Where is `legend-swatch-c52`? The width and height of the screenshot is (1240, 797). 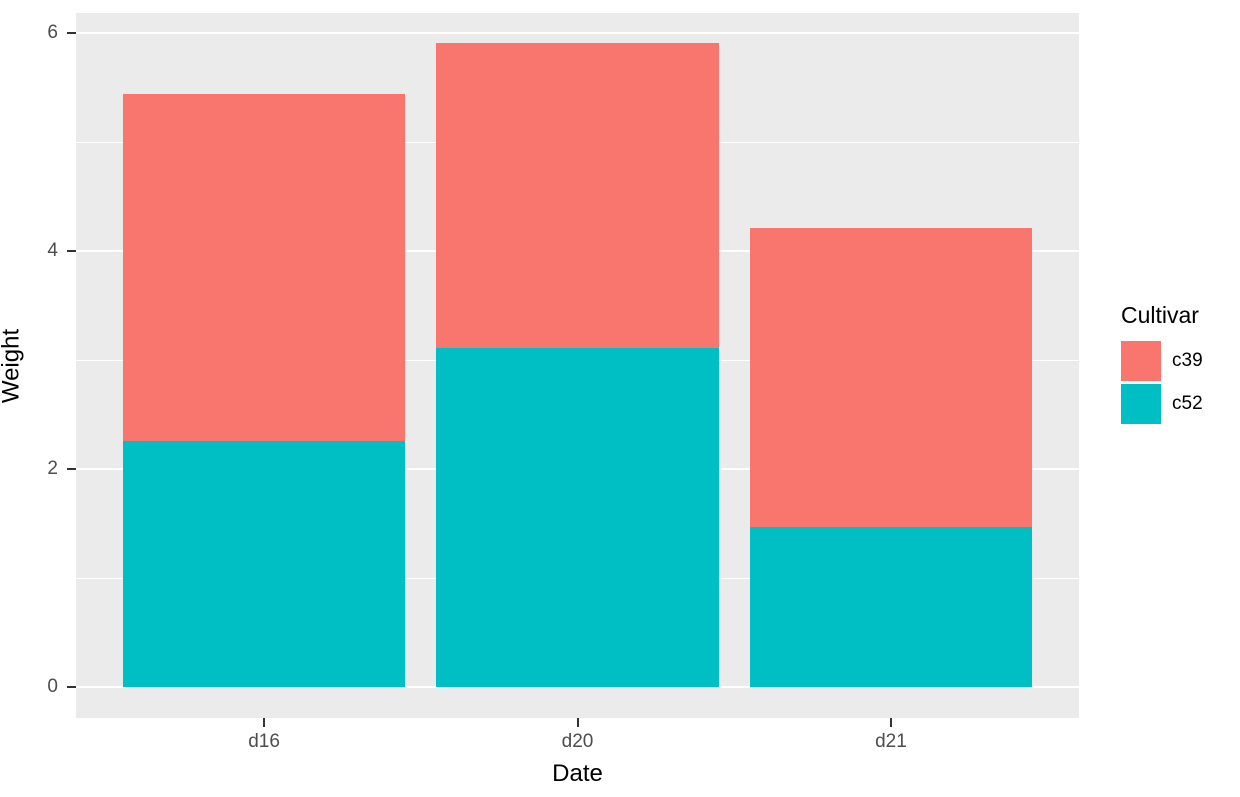 legend-swatch-c52 is located at coordinates (1141, 404).